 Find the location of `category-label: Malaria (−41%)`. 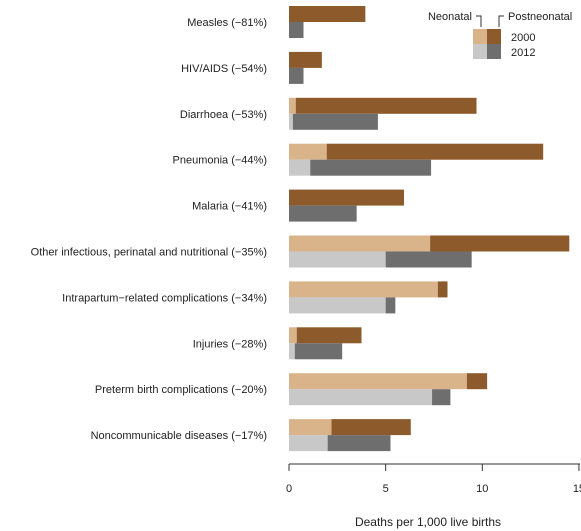

category-label: Malaria (−41%) is located at coordinates (229, 207).